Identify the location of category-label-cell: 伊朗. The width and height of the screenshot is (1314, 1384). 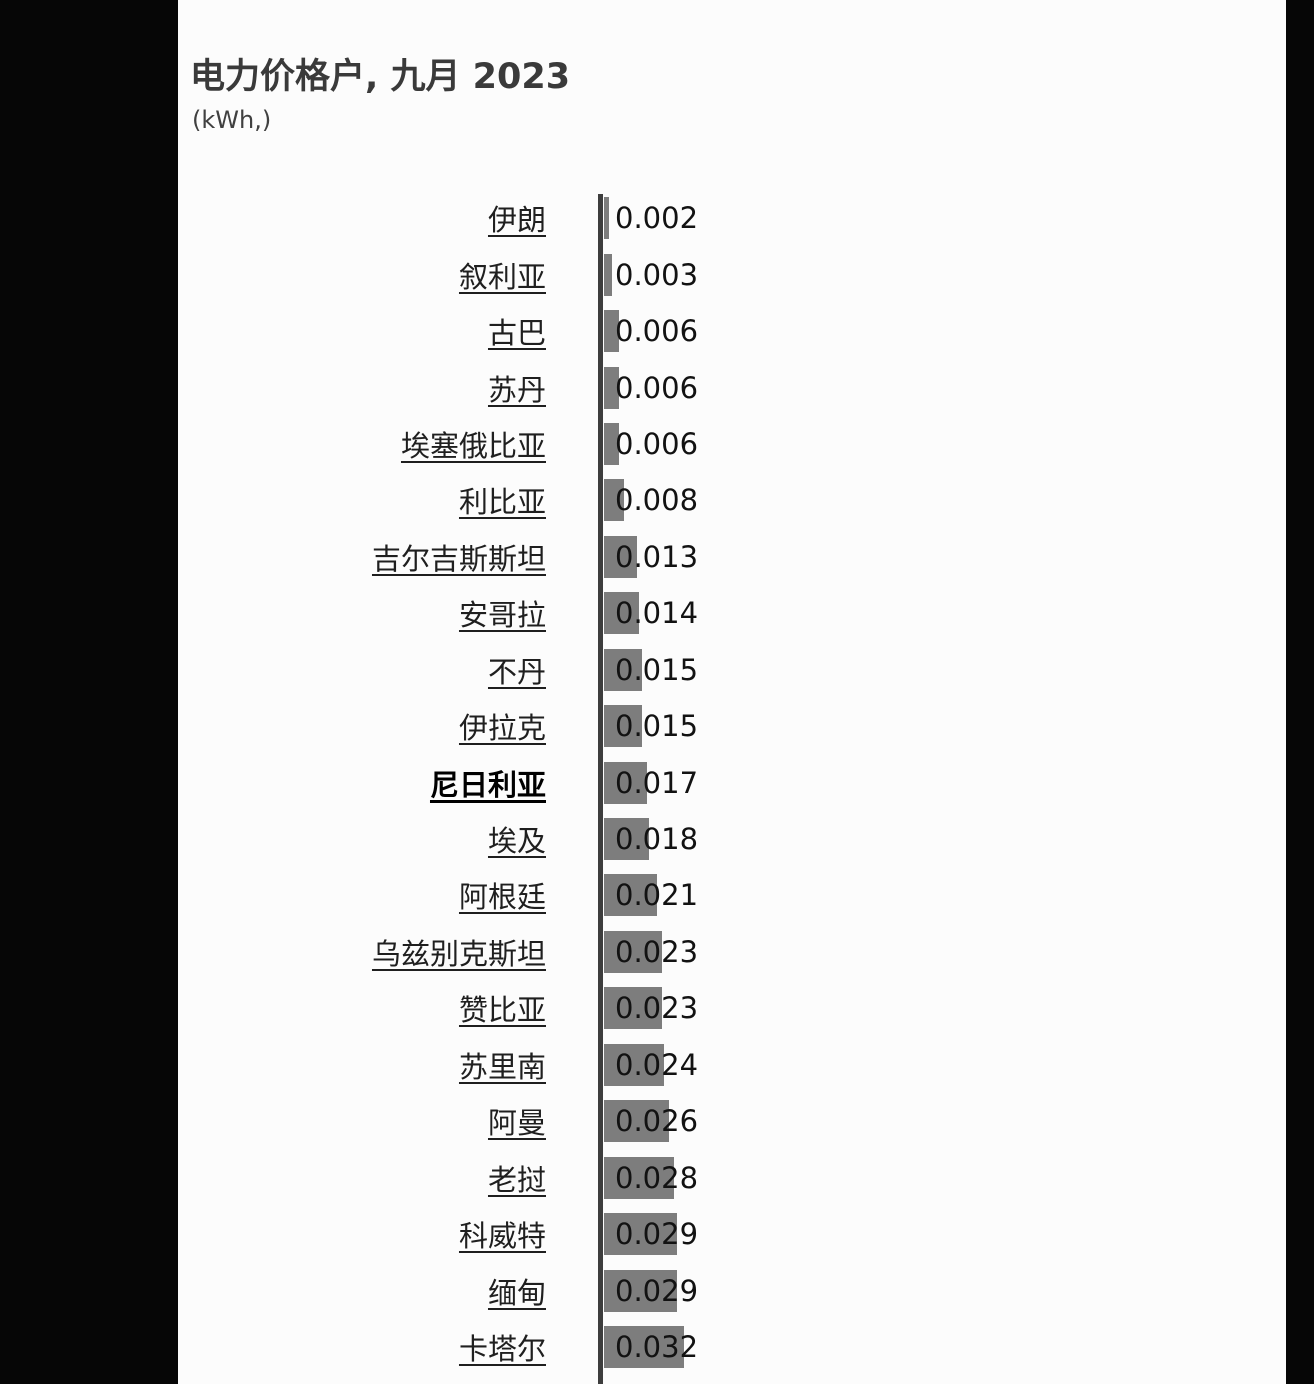
(388, 218).